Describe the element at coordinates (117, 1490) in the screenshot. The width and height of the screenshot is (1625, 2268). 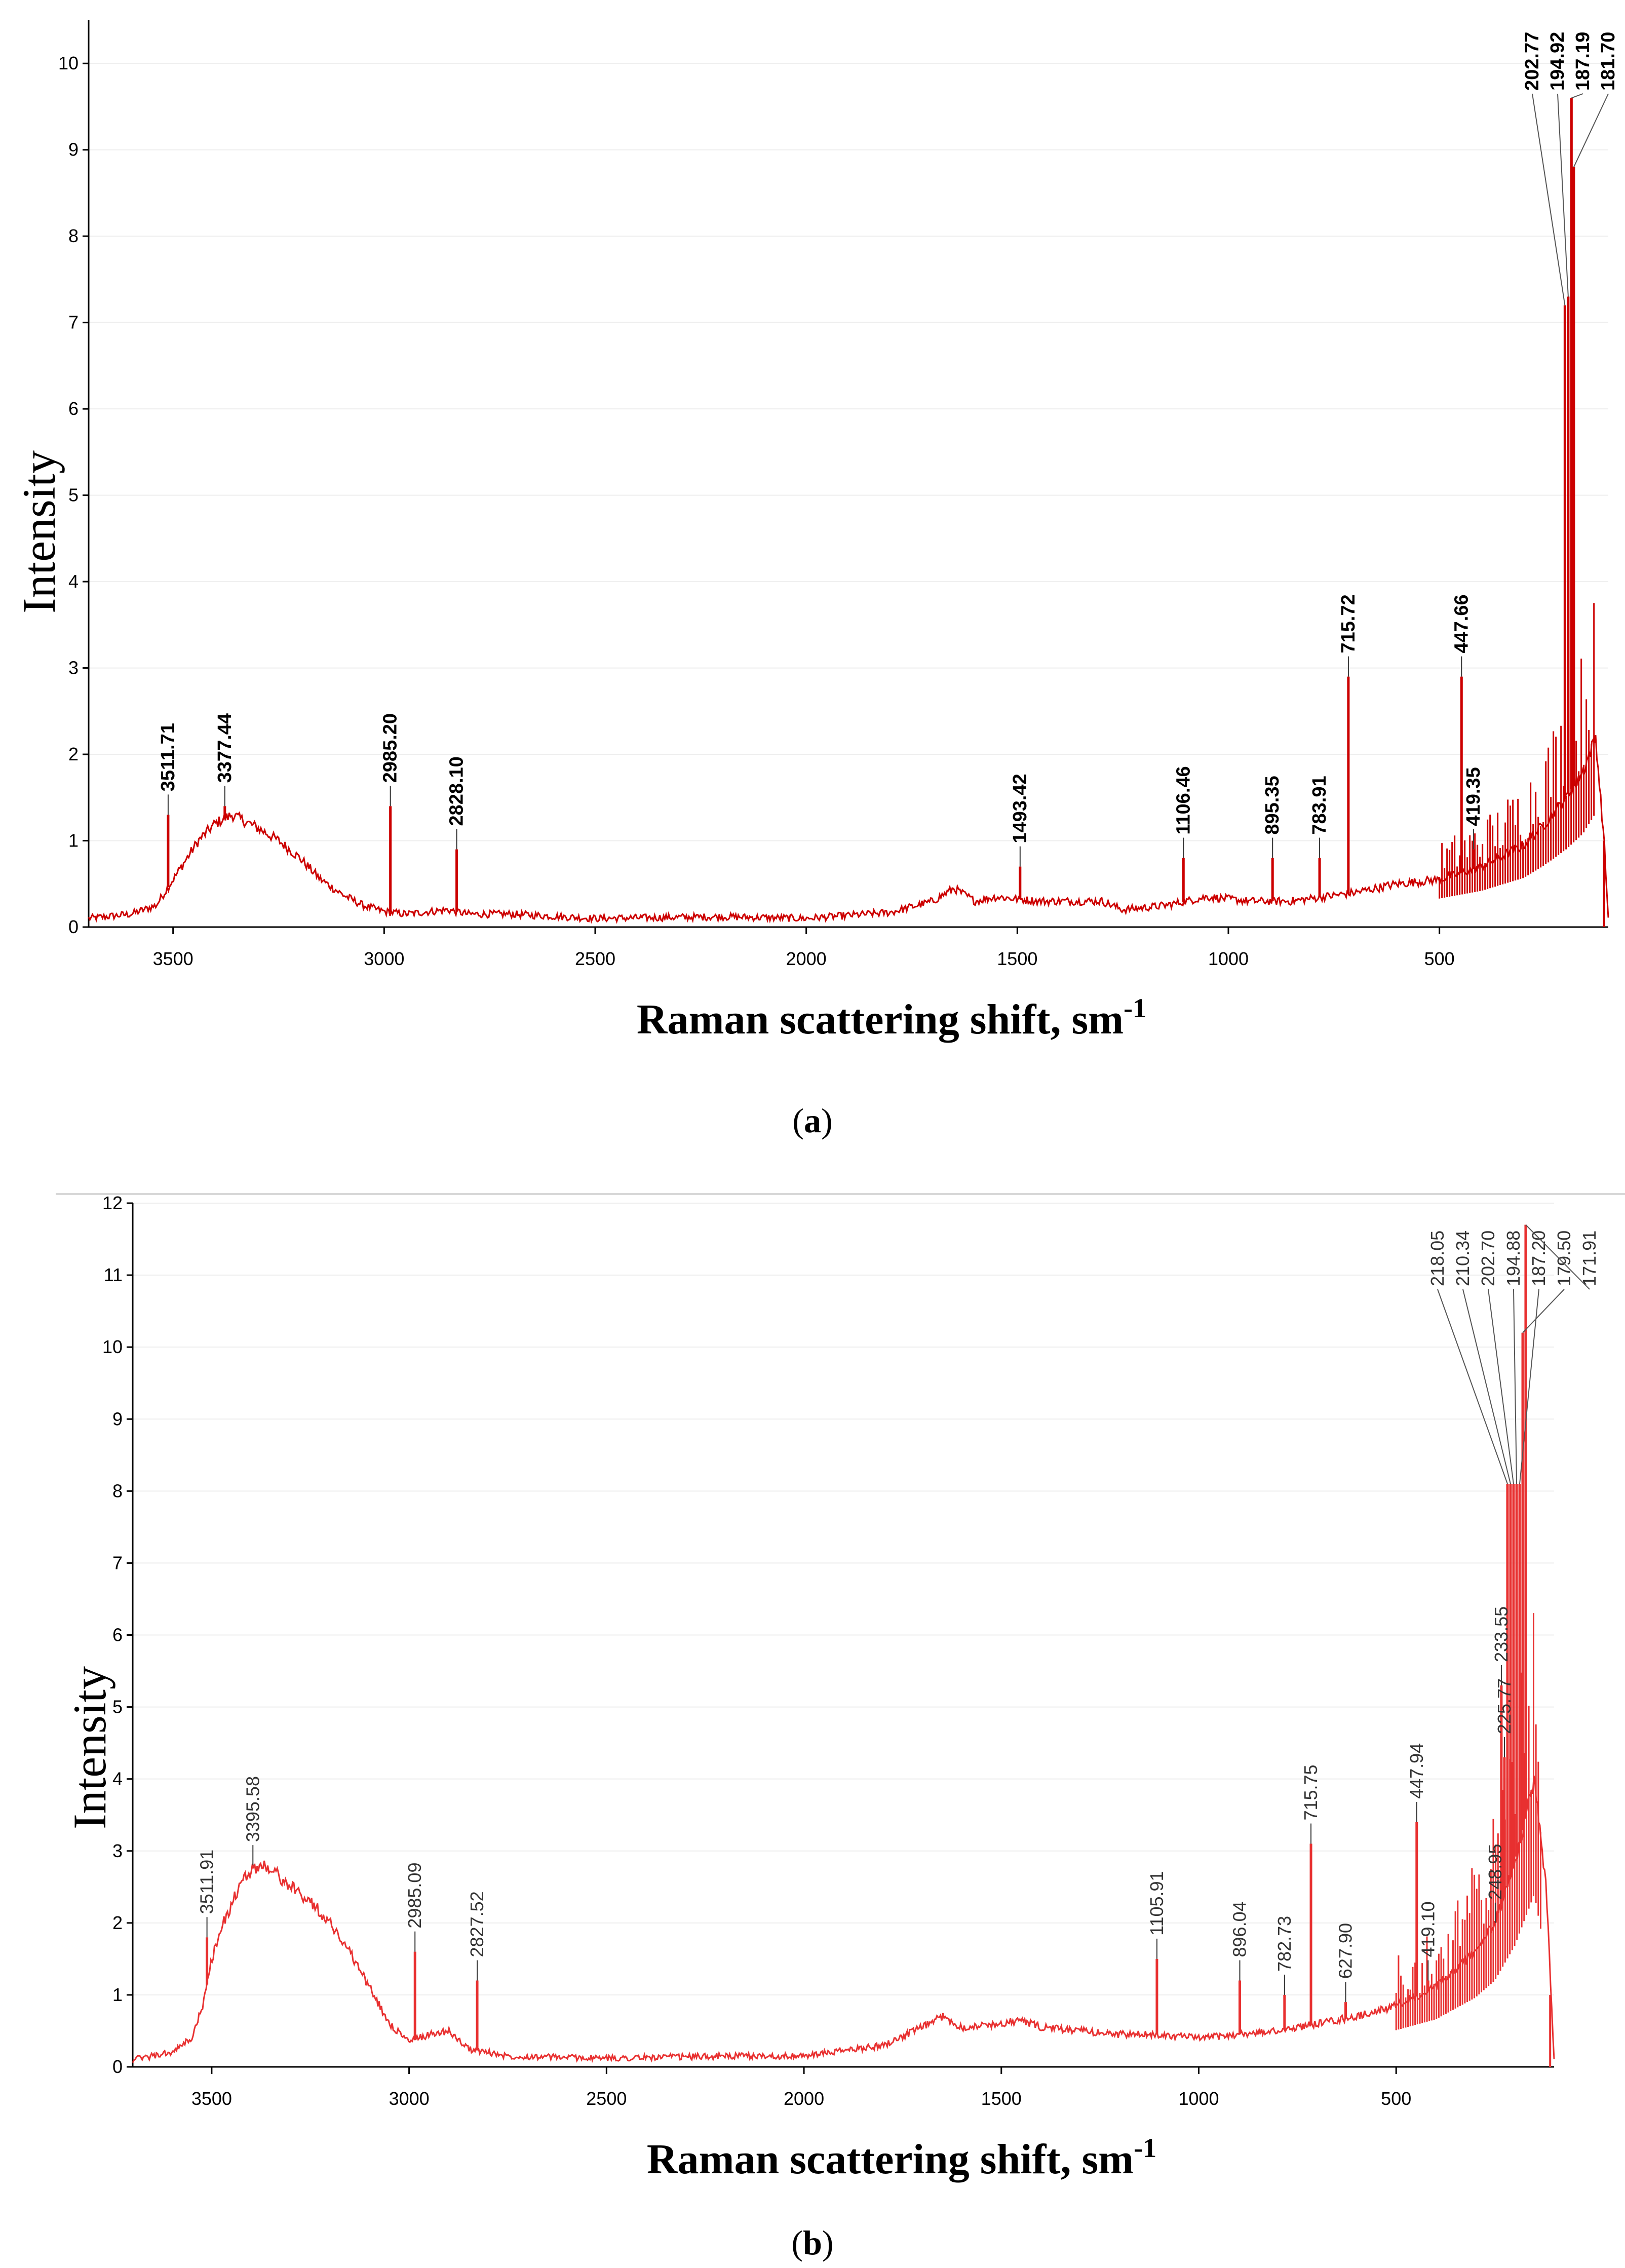
I see `panel-b-y-tick-label: 8` at that location.